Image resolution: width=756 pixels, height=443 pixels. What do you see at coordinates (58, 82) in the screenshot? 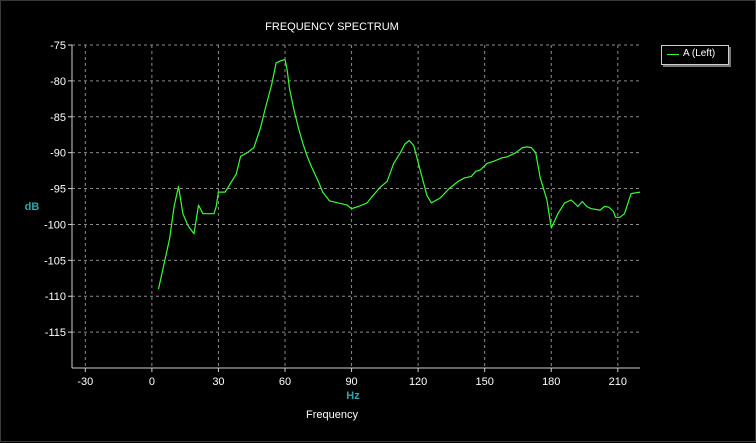
I see `y-tick-label: -80` at bounding box center [58, 82].